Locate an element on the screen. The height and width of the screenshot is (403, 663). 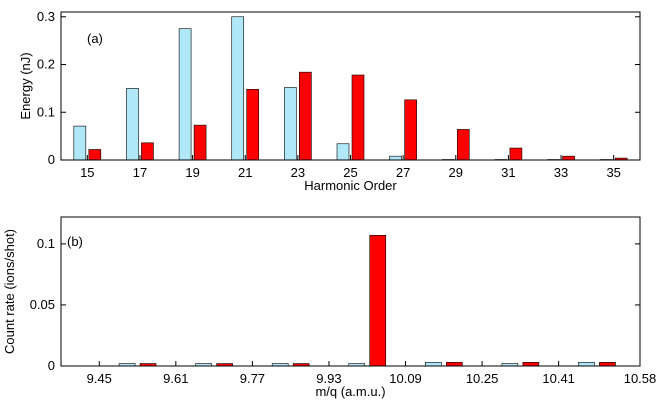
panel-b-ytick-label: 0 is located at coordinates (51, 365).